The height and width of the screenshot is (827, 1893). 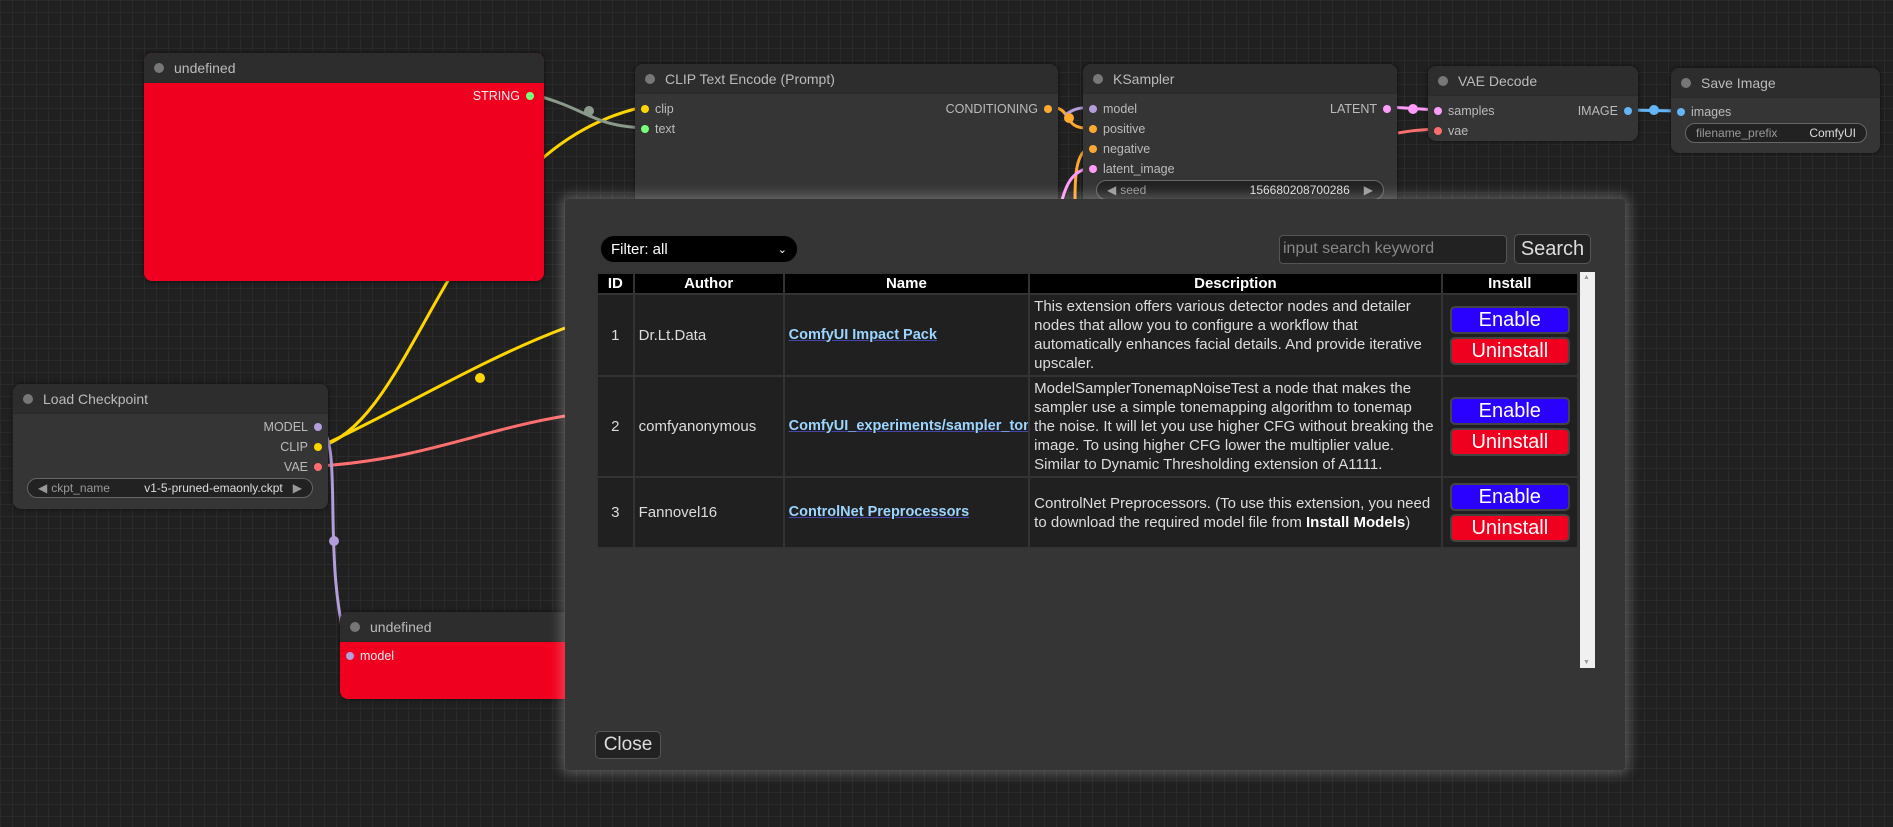 I want to click on input-latent-image: latent_image, so click(x=1132, y=169).